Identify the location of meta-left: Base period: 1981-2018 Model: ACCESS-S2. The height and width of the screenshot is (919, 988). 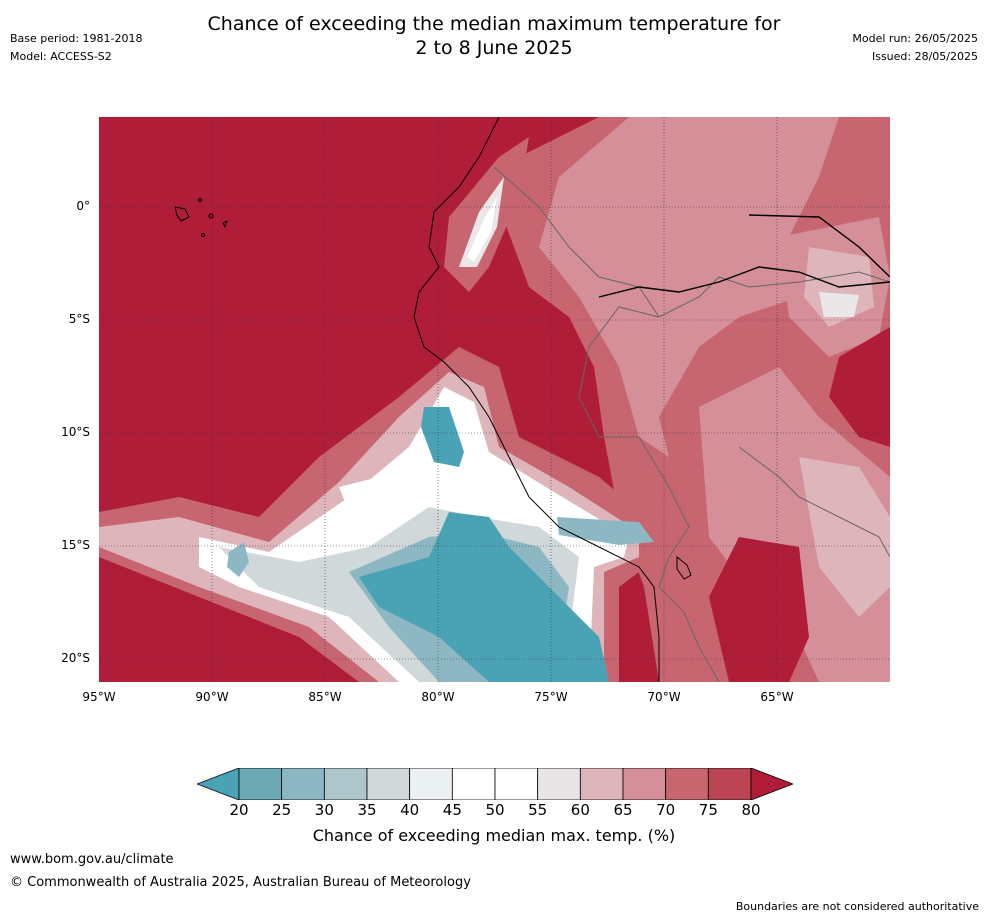
(76, 48).